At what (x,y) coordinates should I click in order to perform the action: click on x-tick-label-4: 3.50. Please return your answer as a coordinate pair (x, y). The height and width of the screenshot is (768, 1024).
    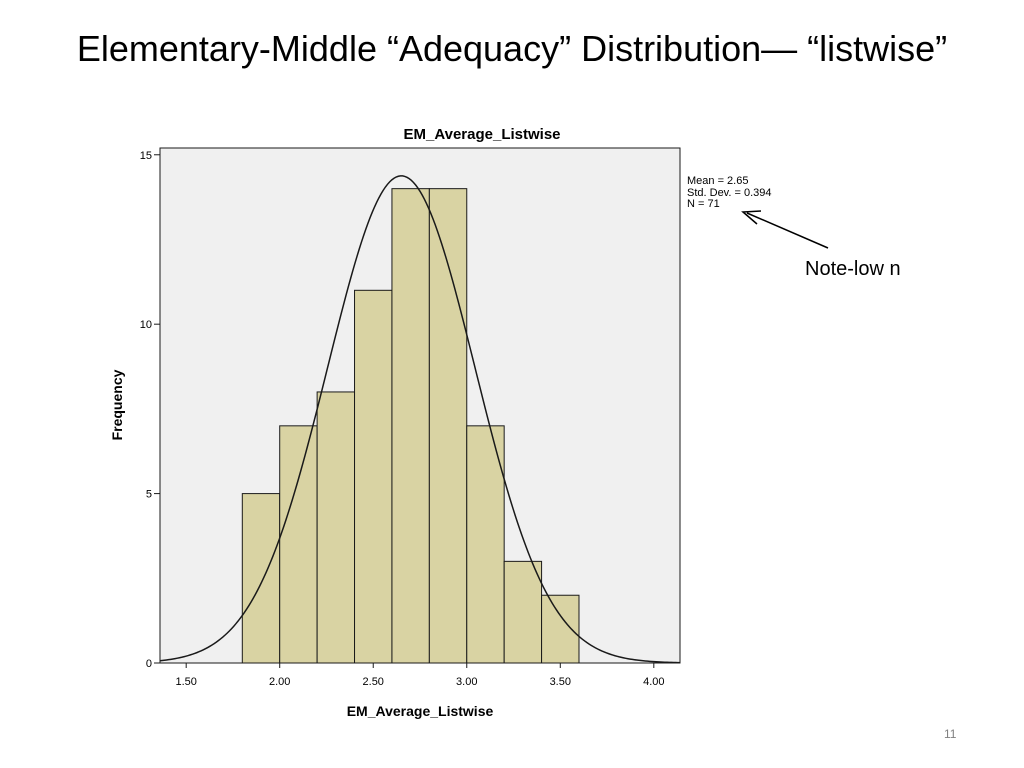
    Looking at the image, I should click on (560, 682).